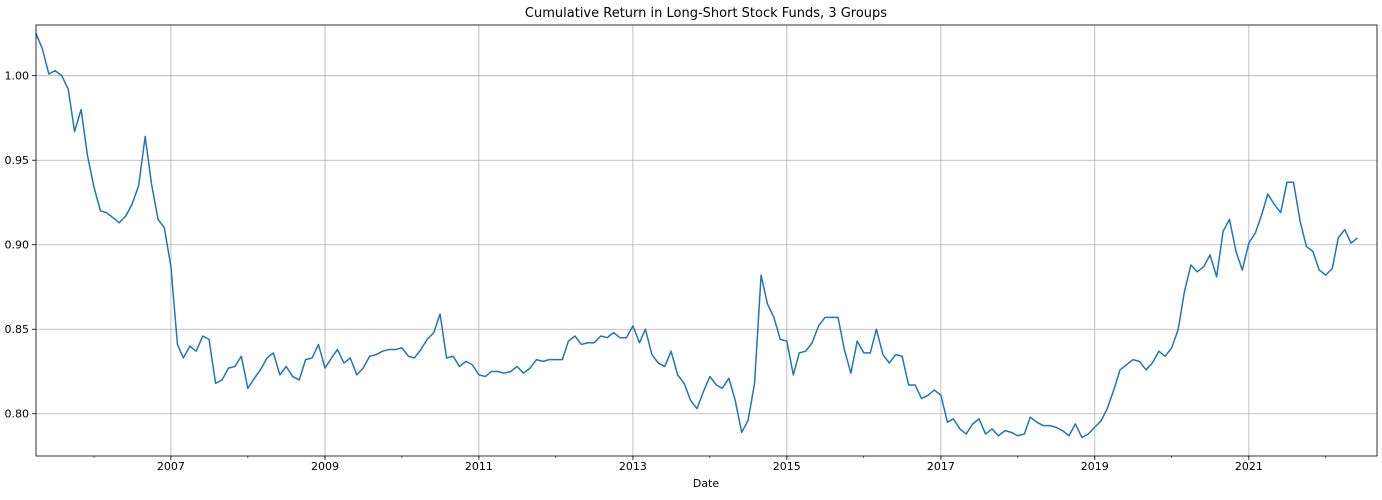 This screenshot has height=500, width=1382. What do you see at coordinates (17, 329) in the screenshot?
I see `y-tick-label: 0.85` at bounding box center [17, 329].